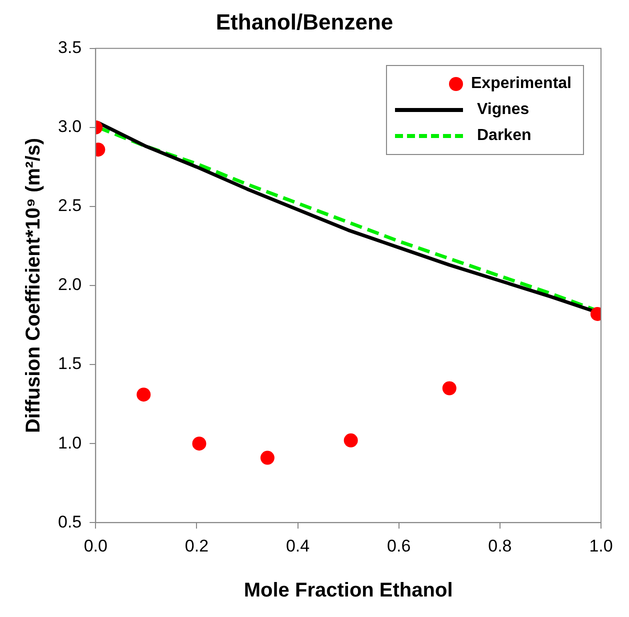  I want to click on x-tick-label: 0.0, so click(96, 546).